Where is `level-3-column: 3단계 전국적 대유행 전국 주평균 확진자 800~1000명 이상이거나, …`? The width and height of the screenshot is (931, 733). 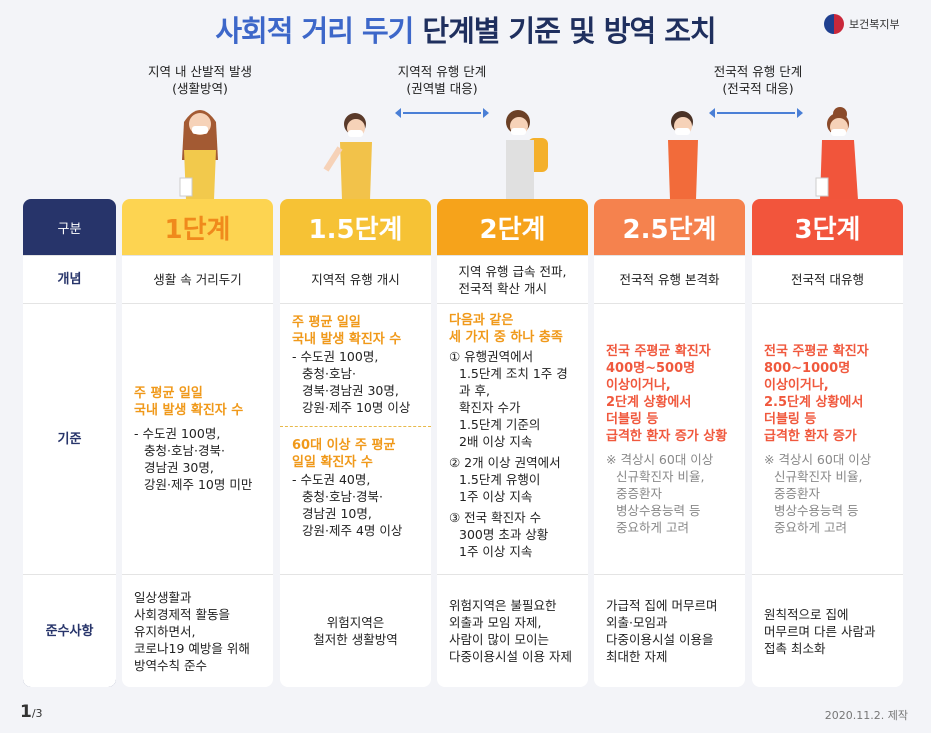
level-3-column: 3단계 전국적 대유행 전국 주평균 확진자 800~1000명 이상이거나, … is located at coordinates (827, 443).